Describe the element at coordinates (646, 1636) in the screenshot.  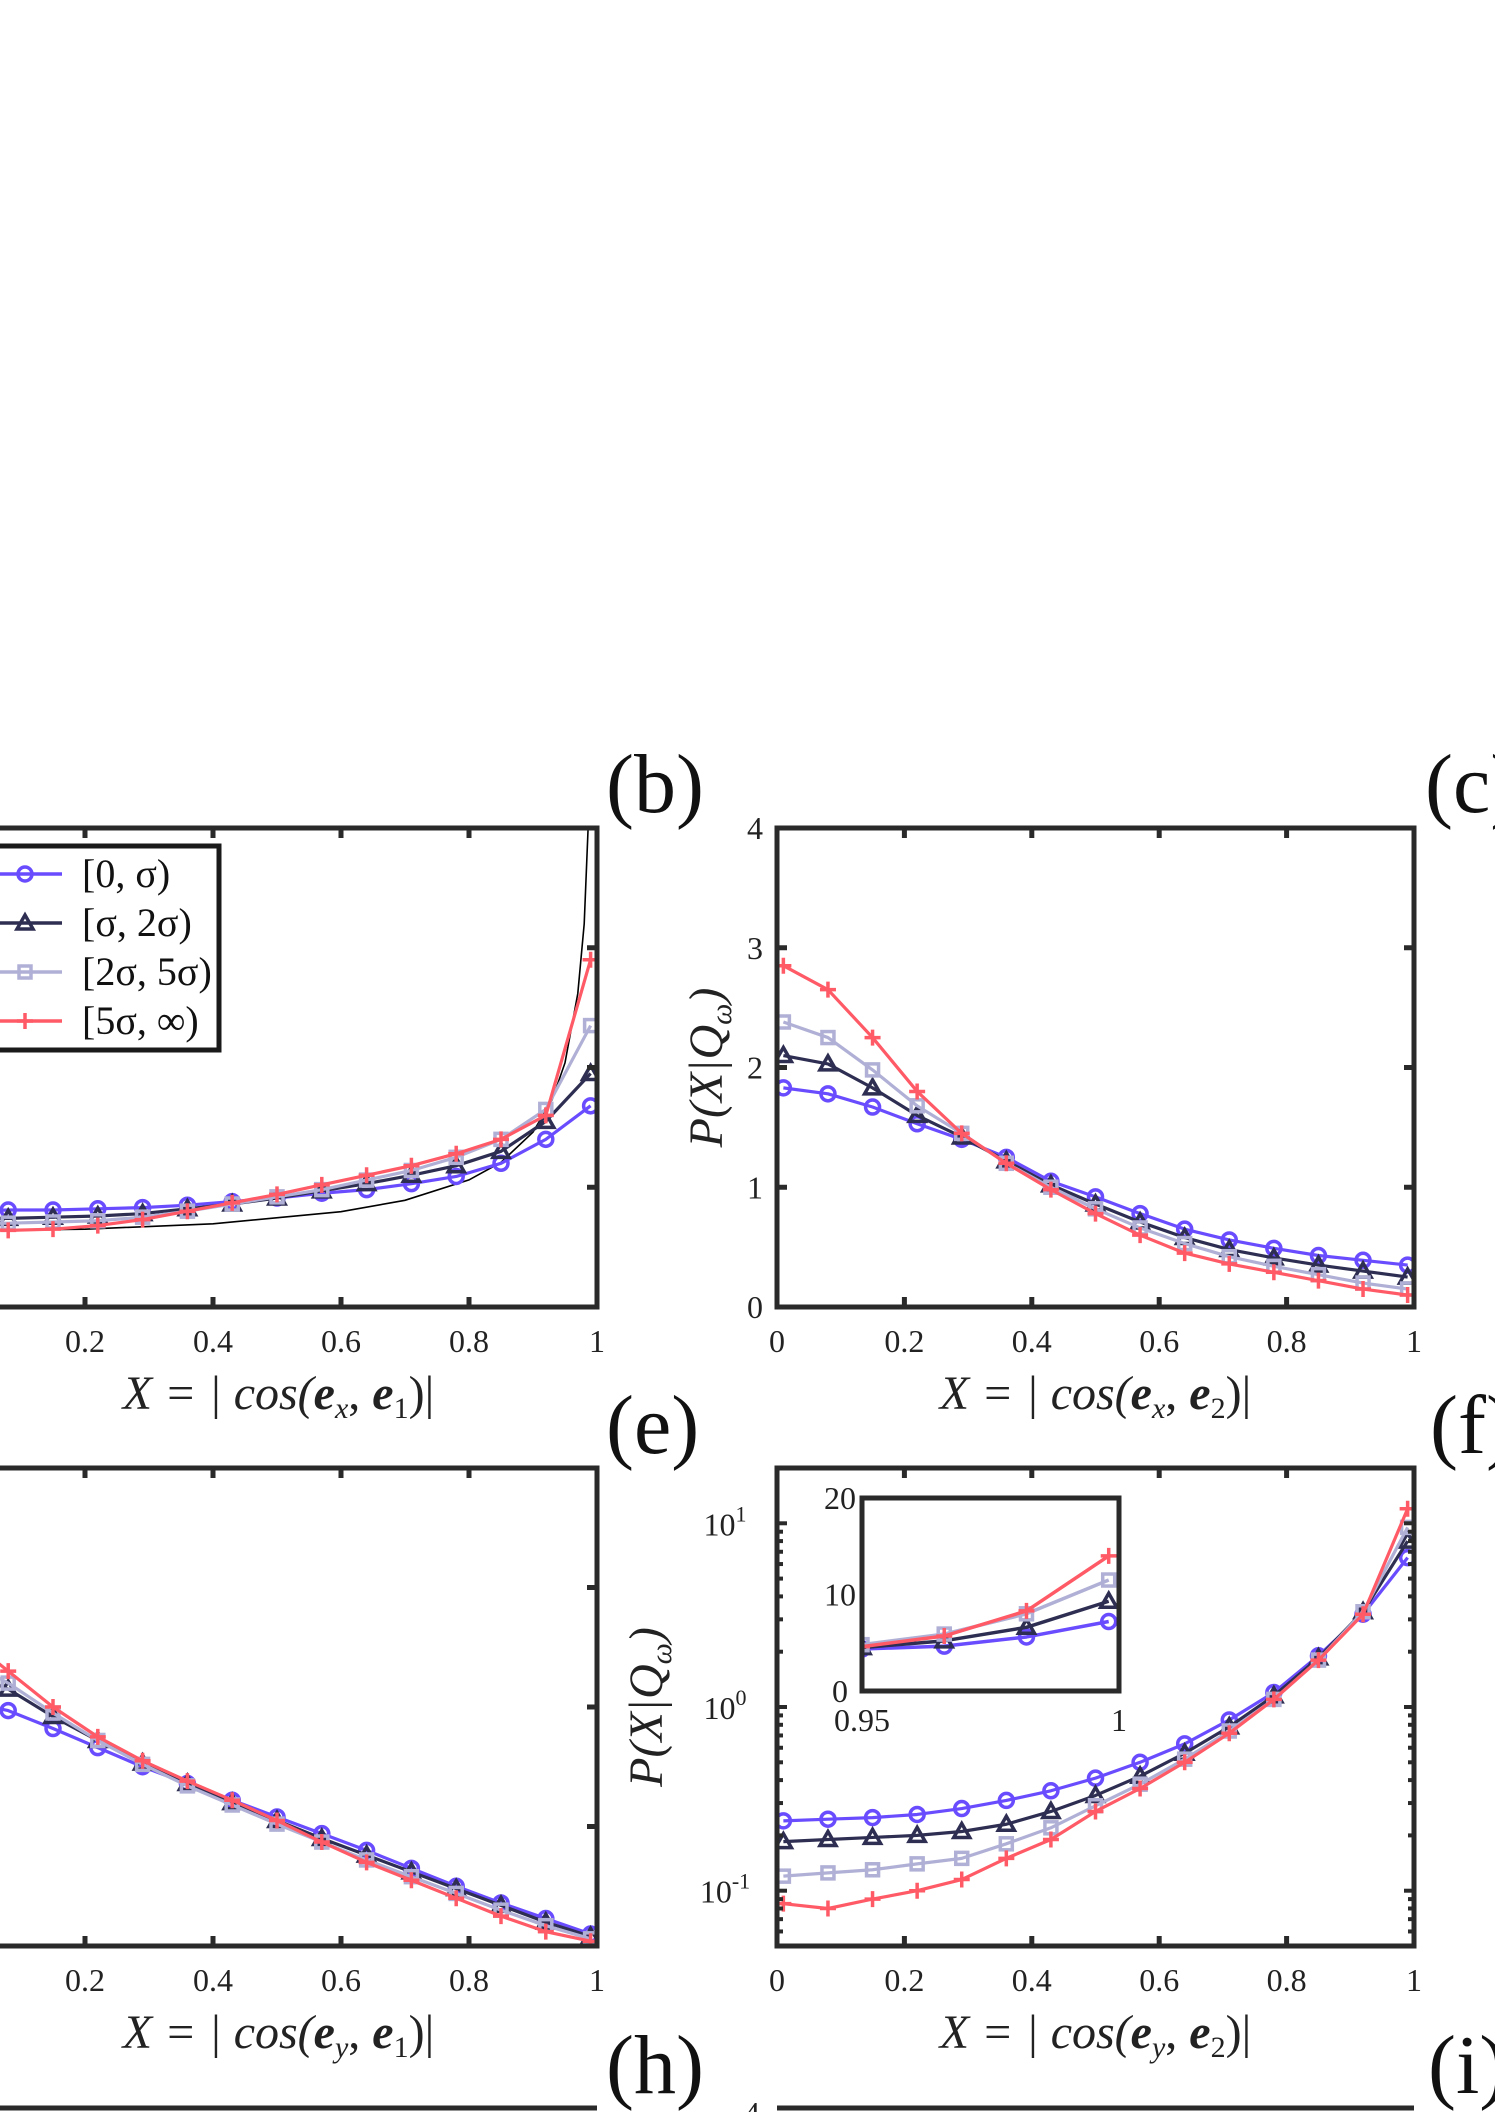
I see `ylabel-text: )` at that location.